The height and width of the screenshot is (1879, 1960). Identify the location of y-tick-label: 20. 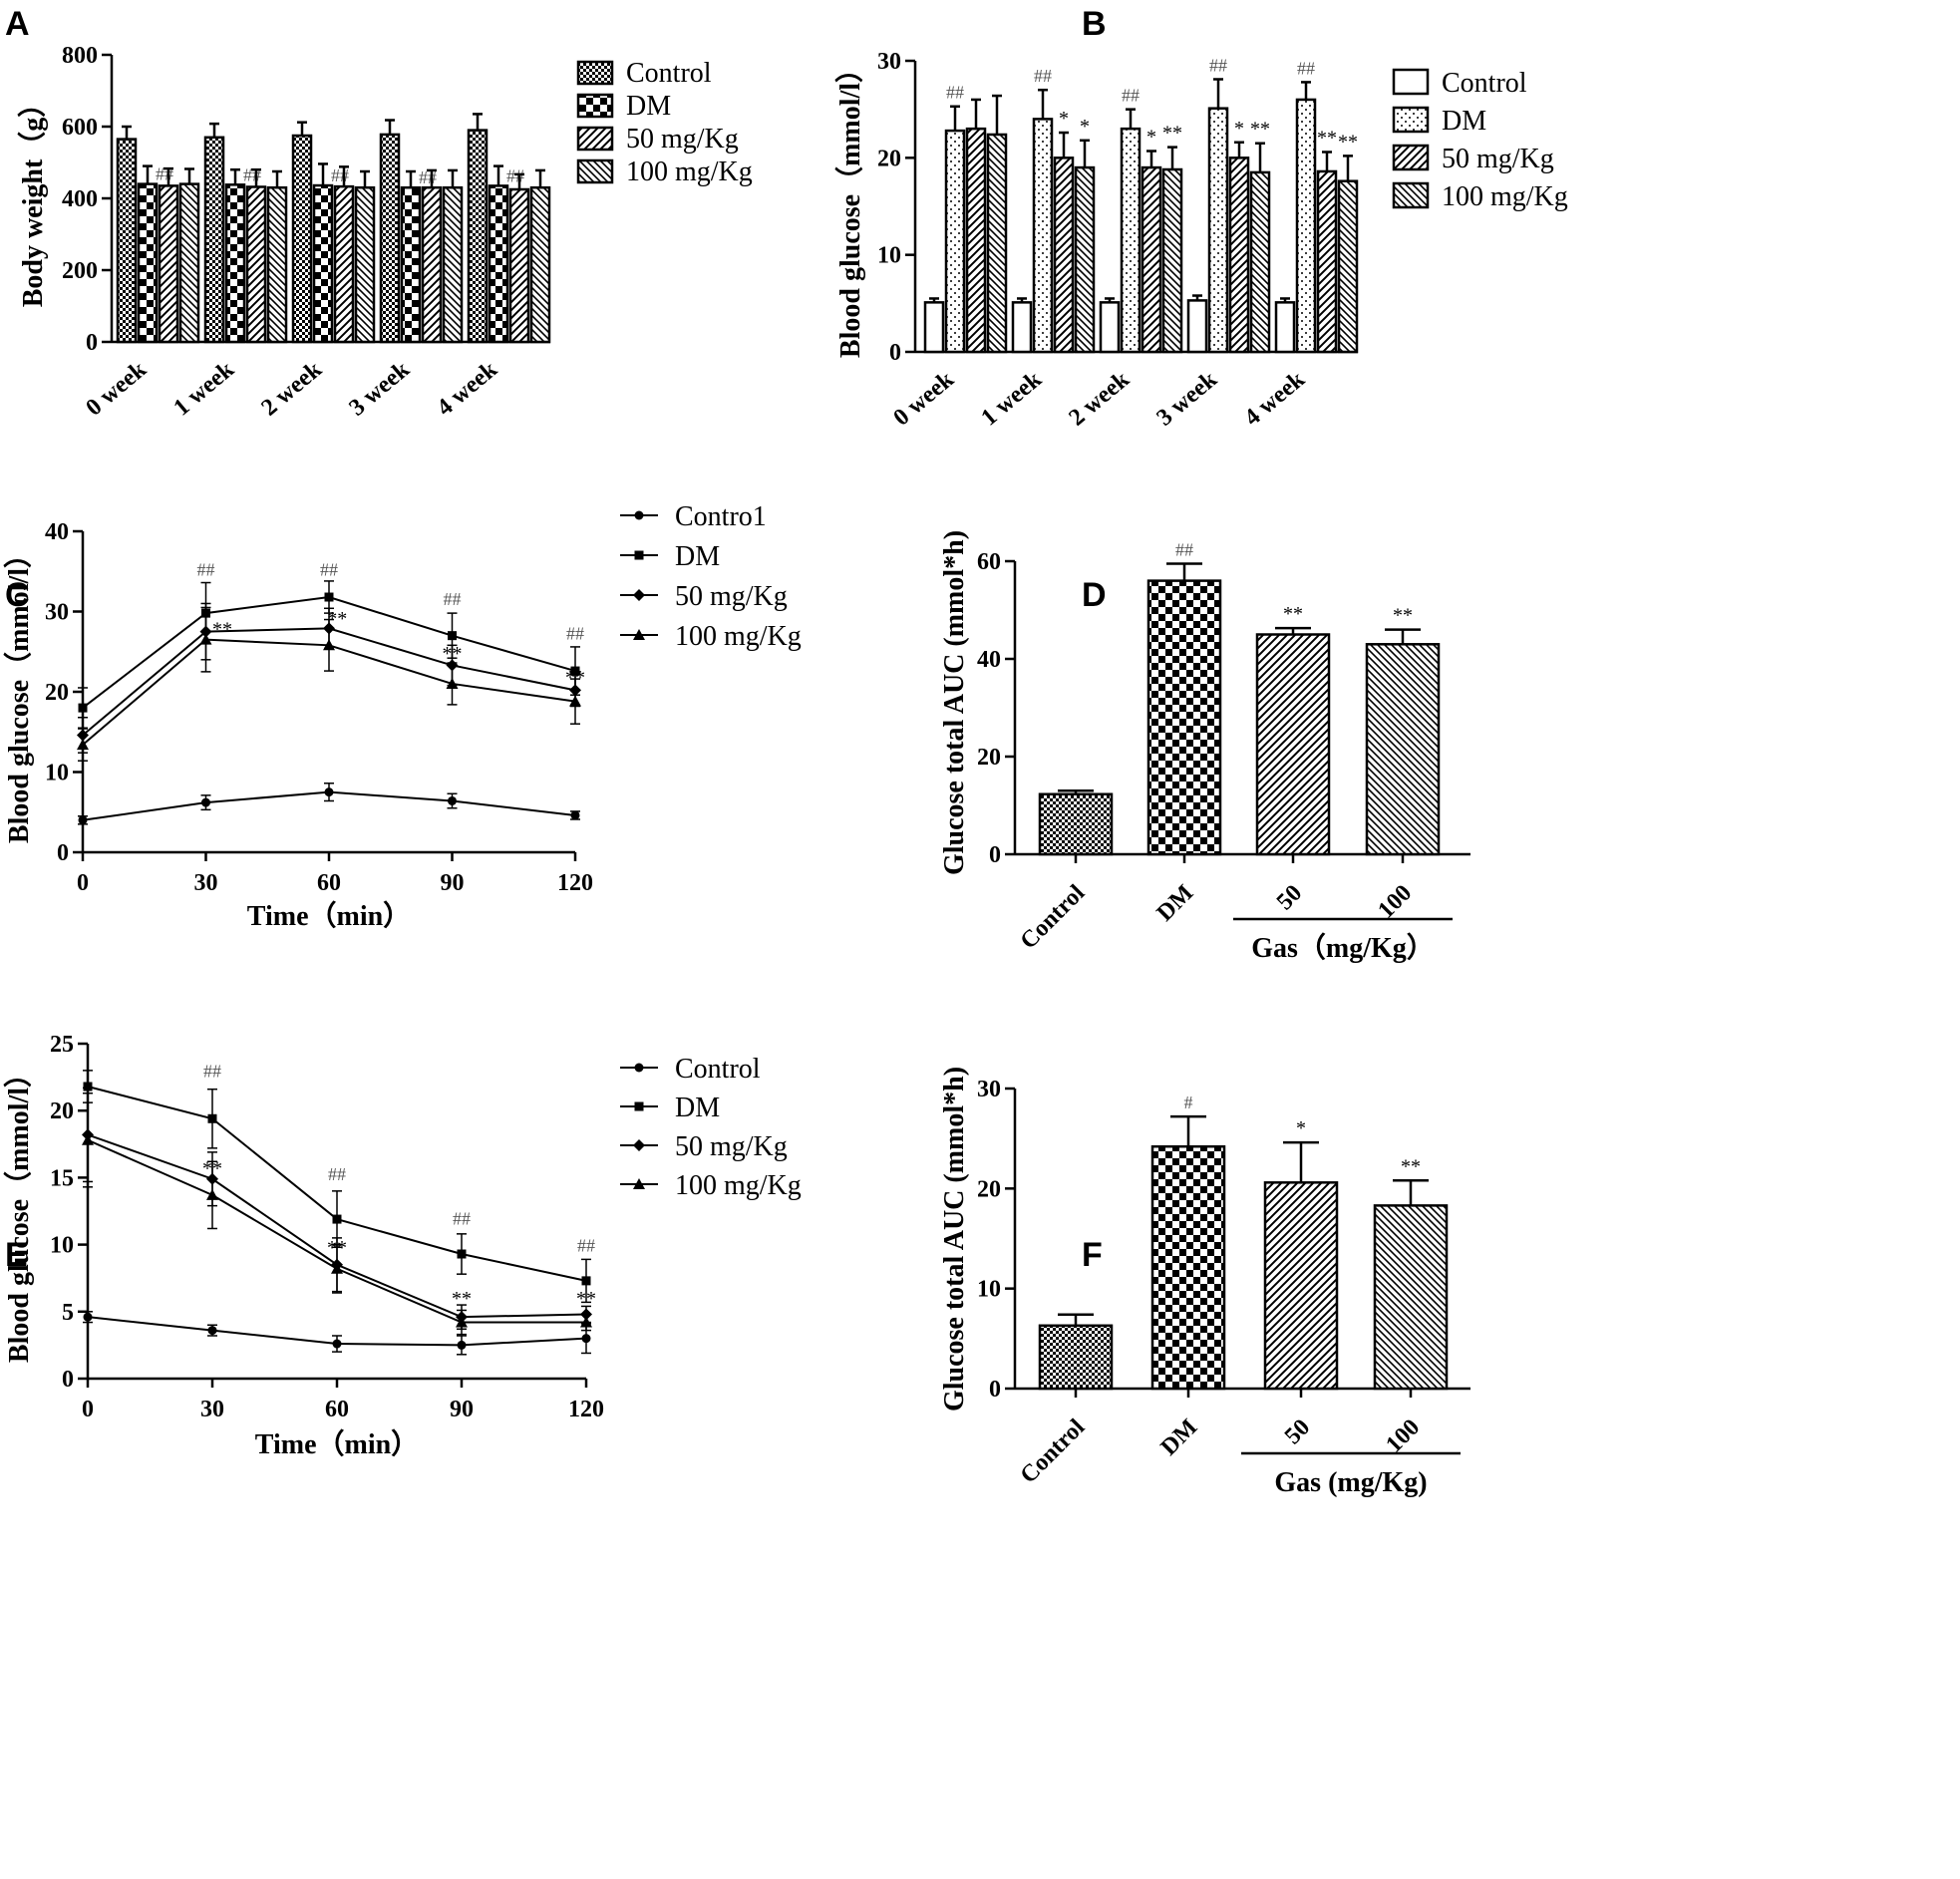
(889, 159).